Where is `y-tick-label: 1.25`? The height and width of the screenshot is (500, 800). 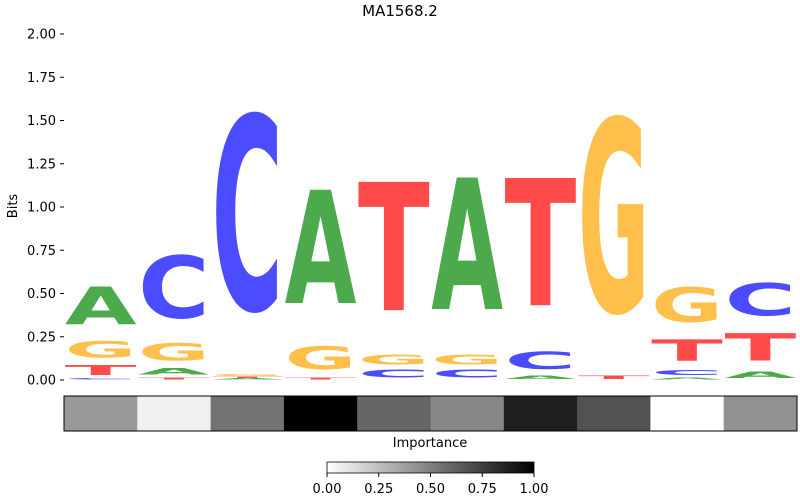 y-tick-label: 1.25 is located at coordinates (41, 164).